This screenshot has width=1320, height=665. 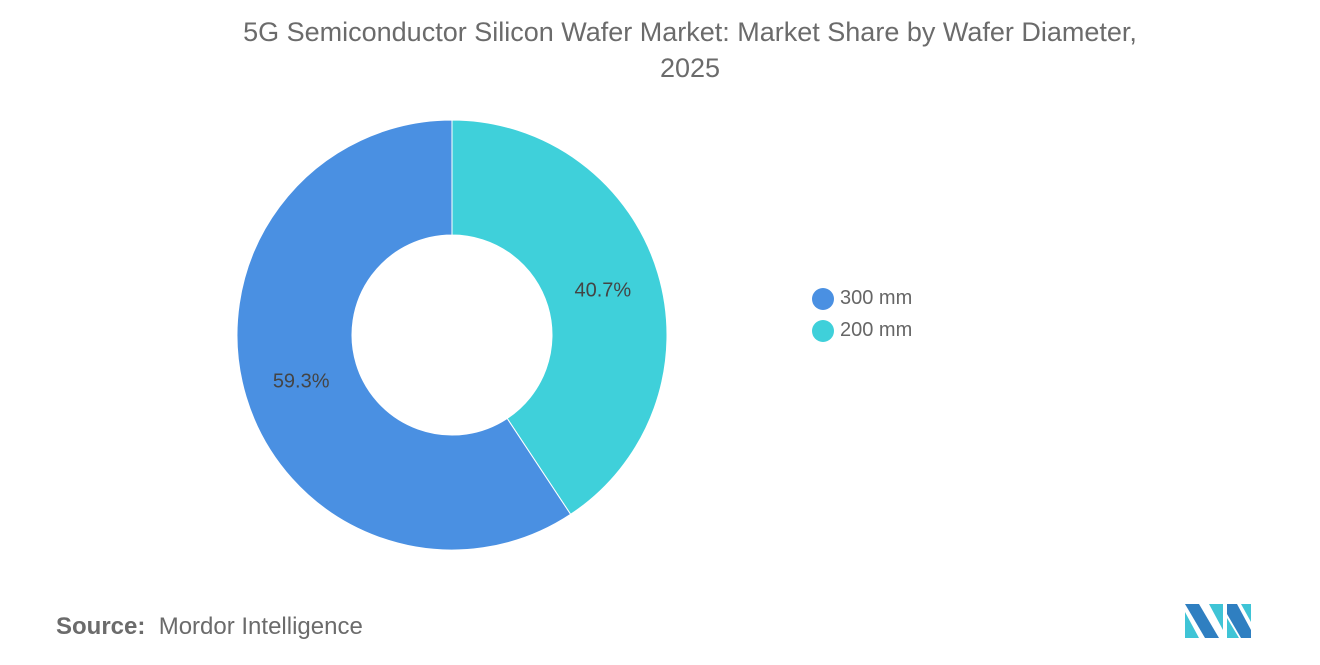 What do you see at coordinates (101, 626) in the screenshot?
I see `source-label: Source:` at bounding box center [101, 626].